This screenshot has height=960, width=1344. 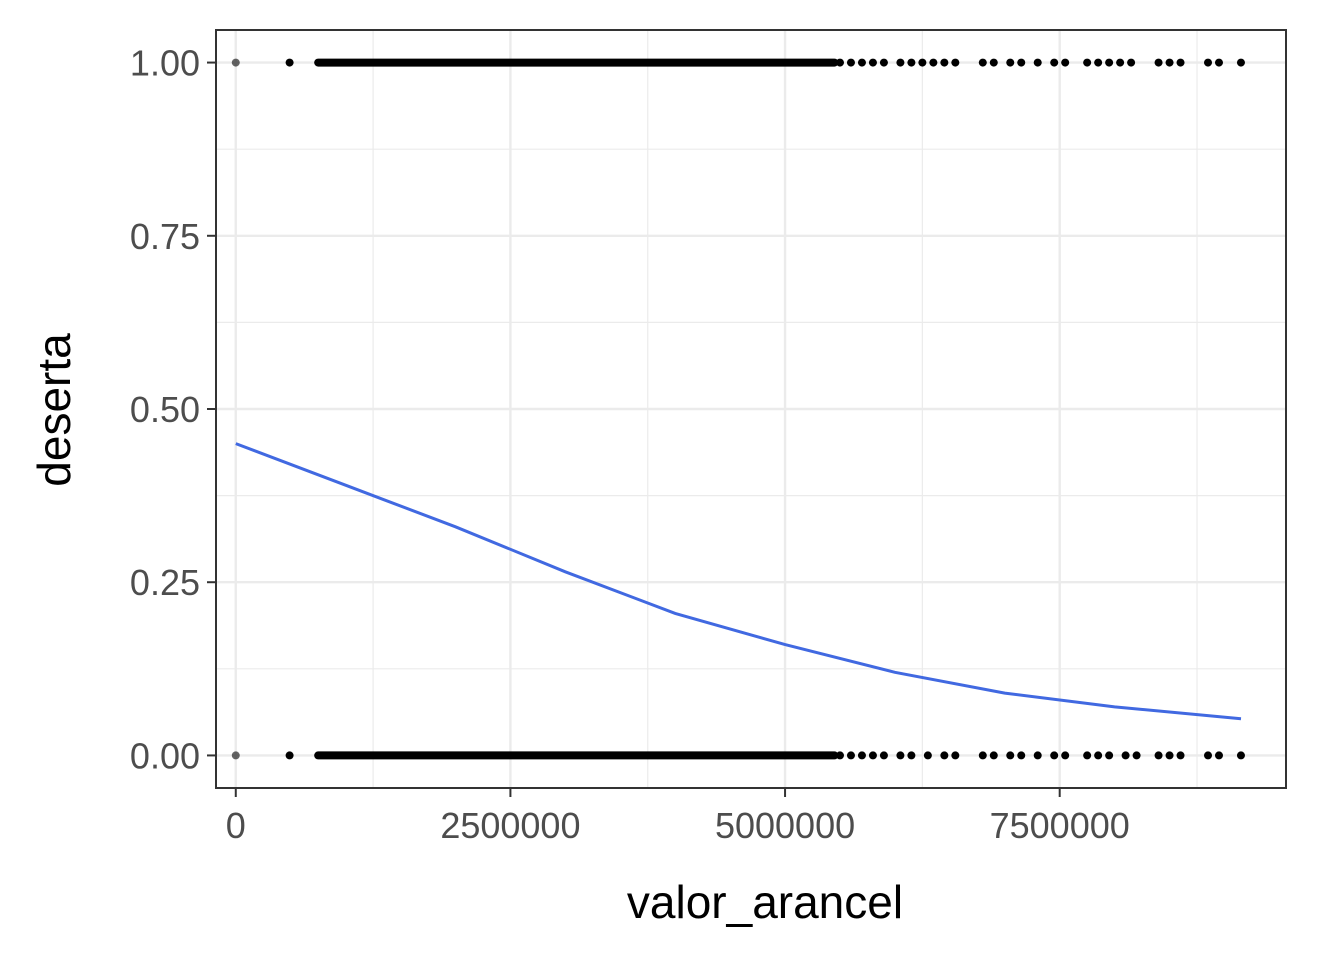 I want to click on x-axis-title: valor_arancel, so click(x=765, y=902).